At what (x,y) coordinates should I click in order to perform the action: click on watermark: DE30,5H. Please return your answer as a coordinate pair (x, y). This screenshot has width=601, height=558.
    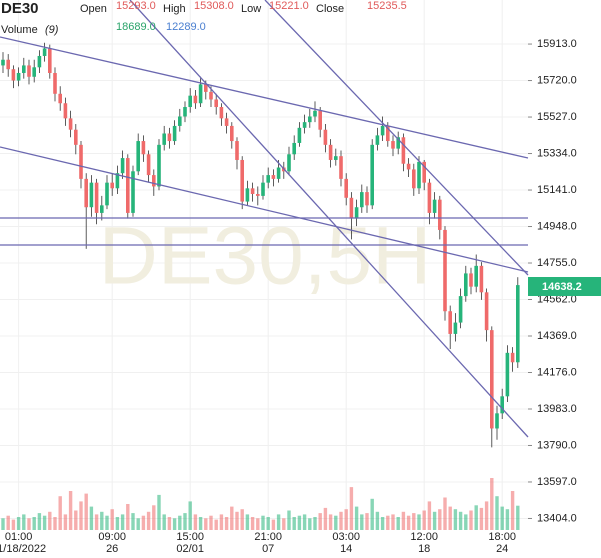
    Looking at the image, I should click on (265, 256).